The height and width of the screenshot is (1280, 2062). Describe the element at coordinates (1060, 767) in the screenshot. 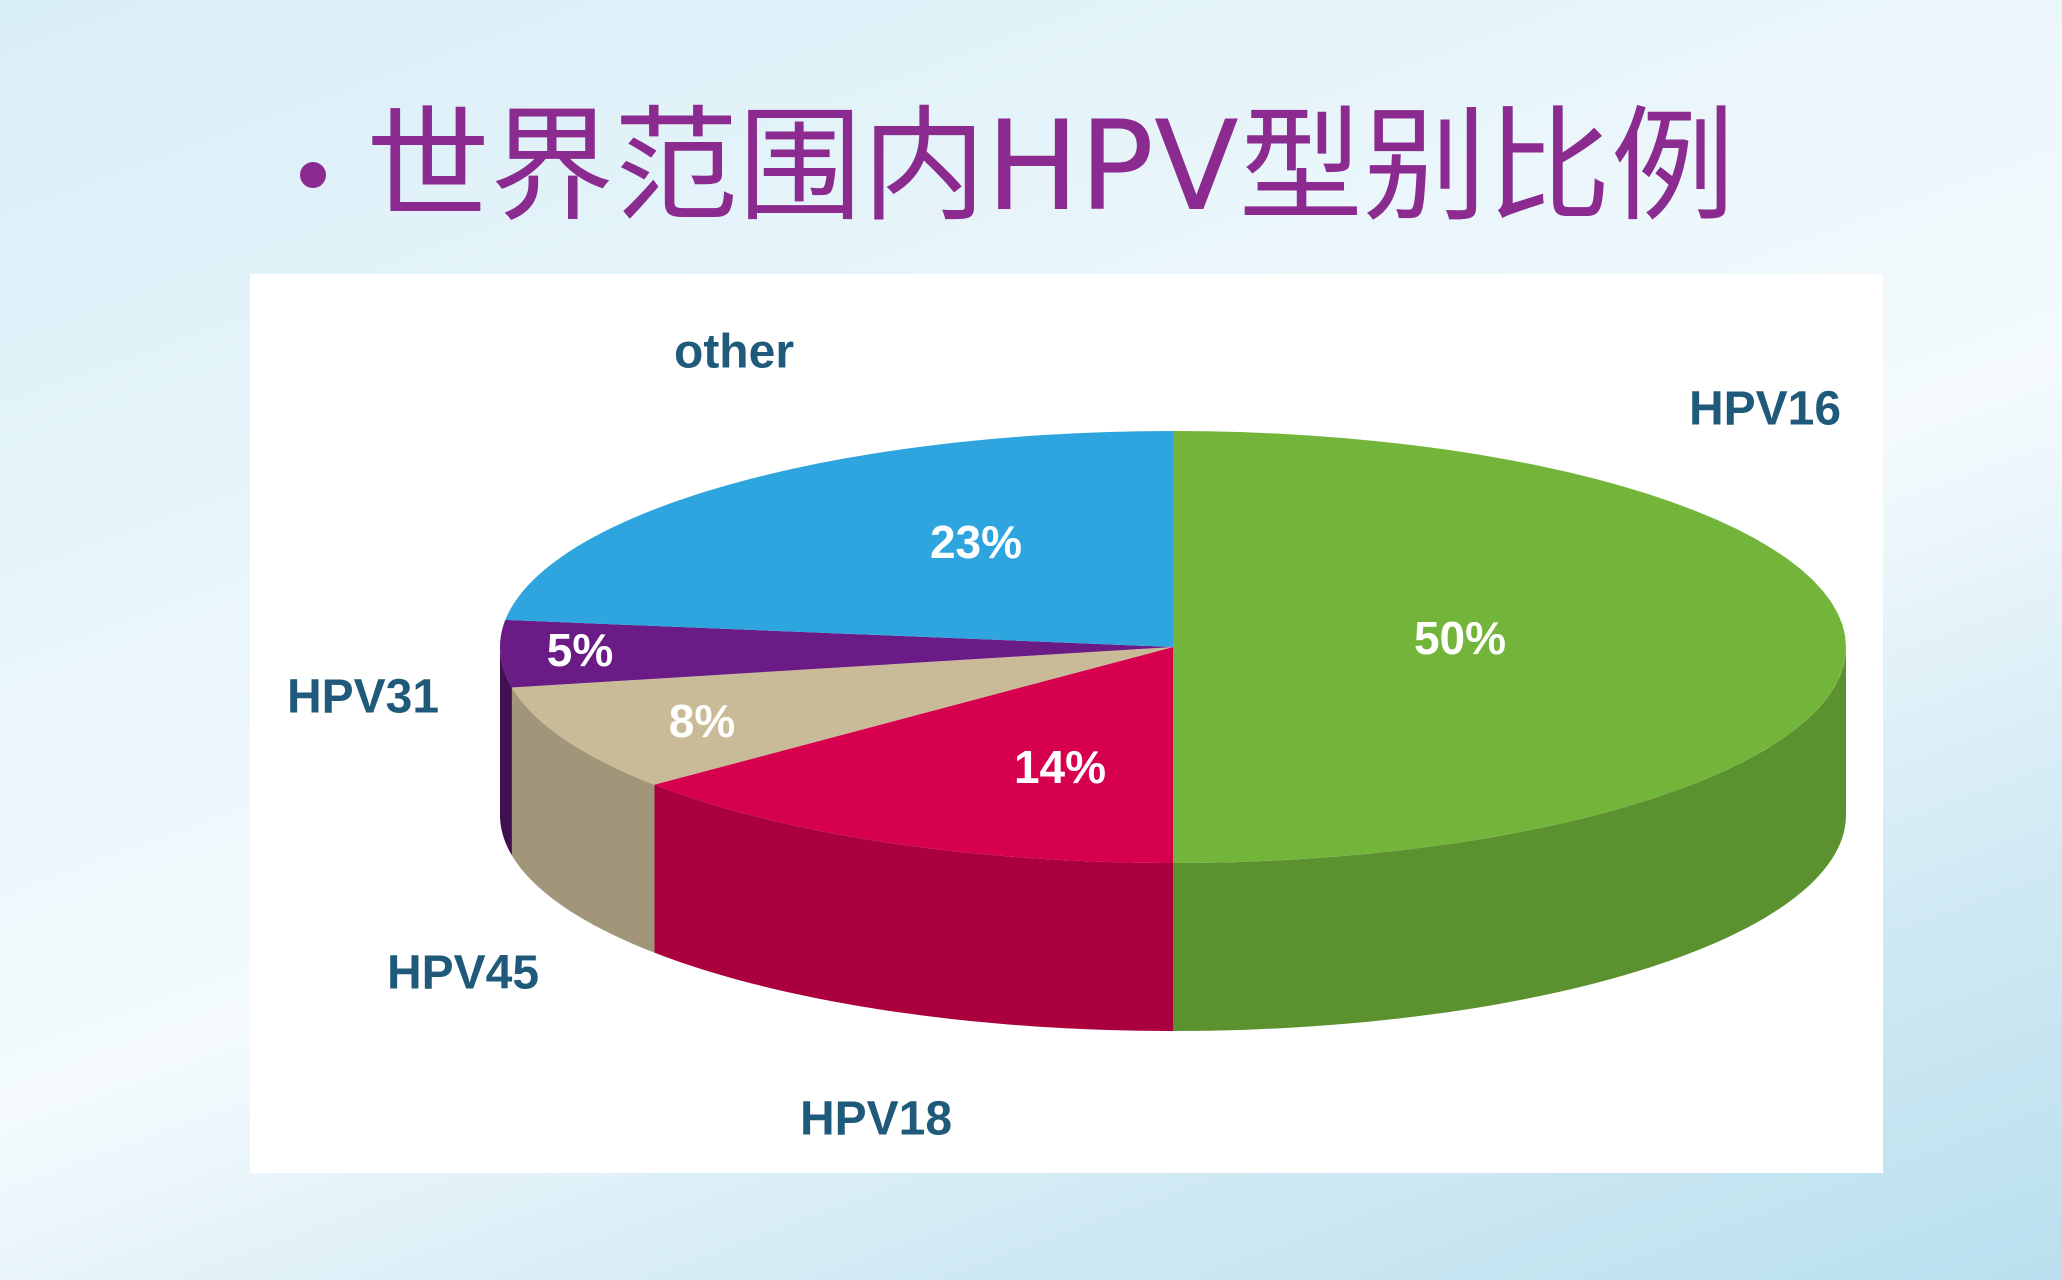

I see `value-label: 14%` at that location.